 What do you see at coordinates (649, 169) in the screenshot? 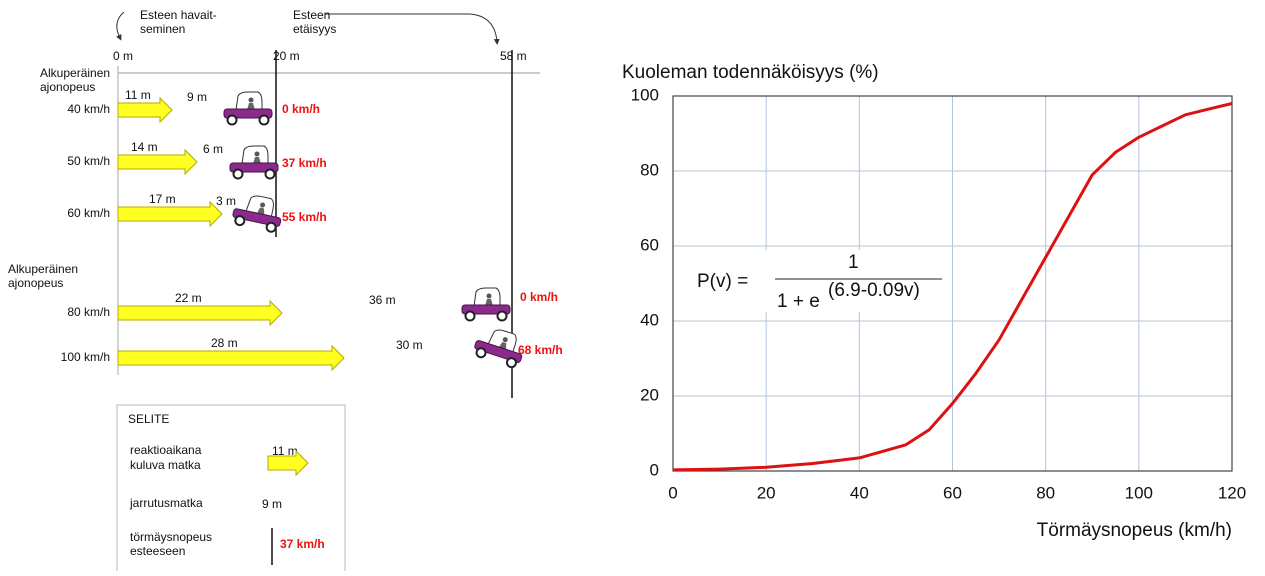
I see `y-tick-label: 80` at bounding box center [649, 169].